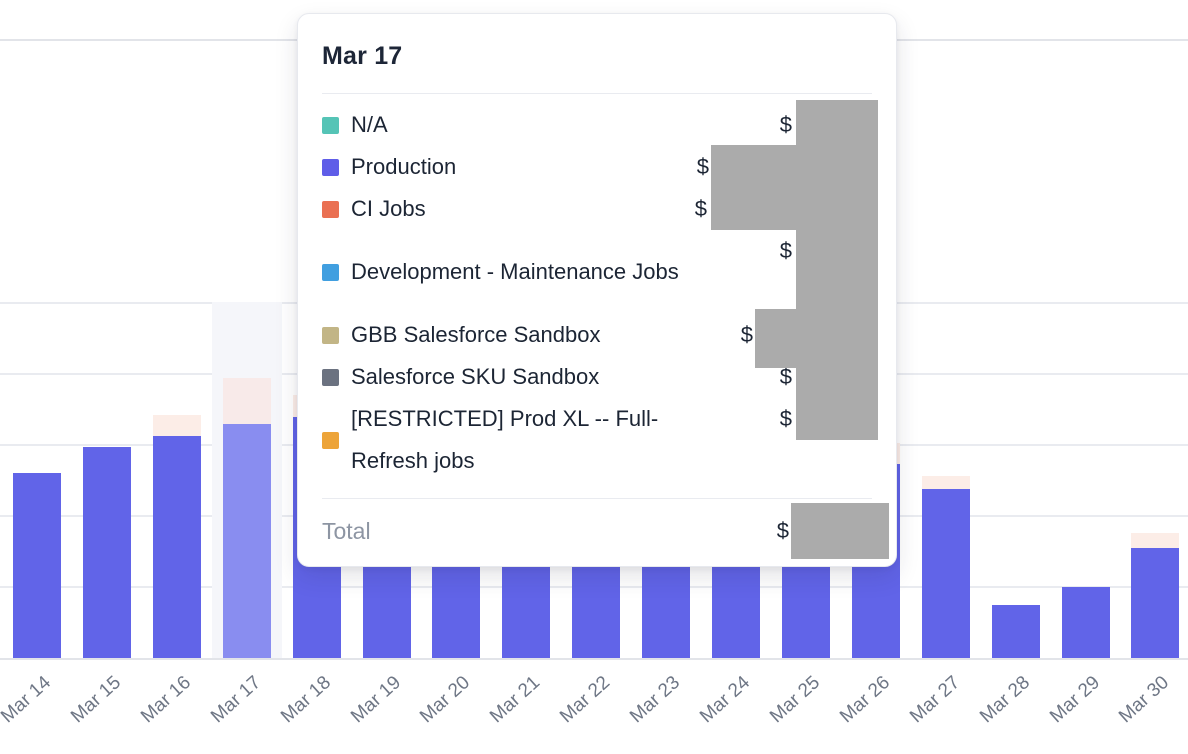 The height and width of the screenshot is (754, 1188). I want to click on restricted-swatch-icon, so click(330, 440).